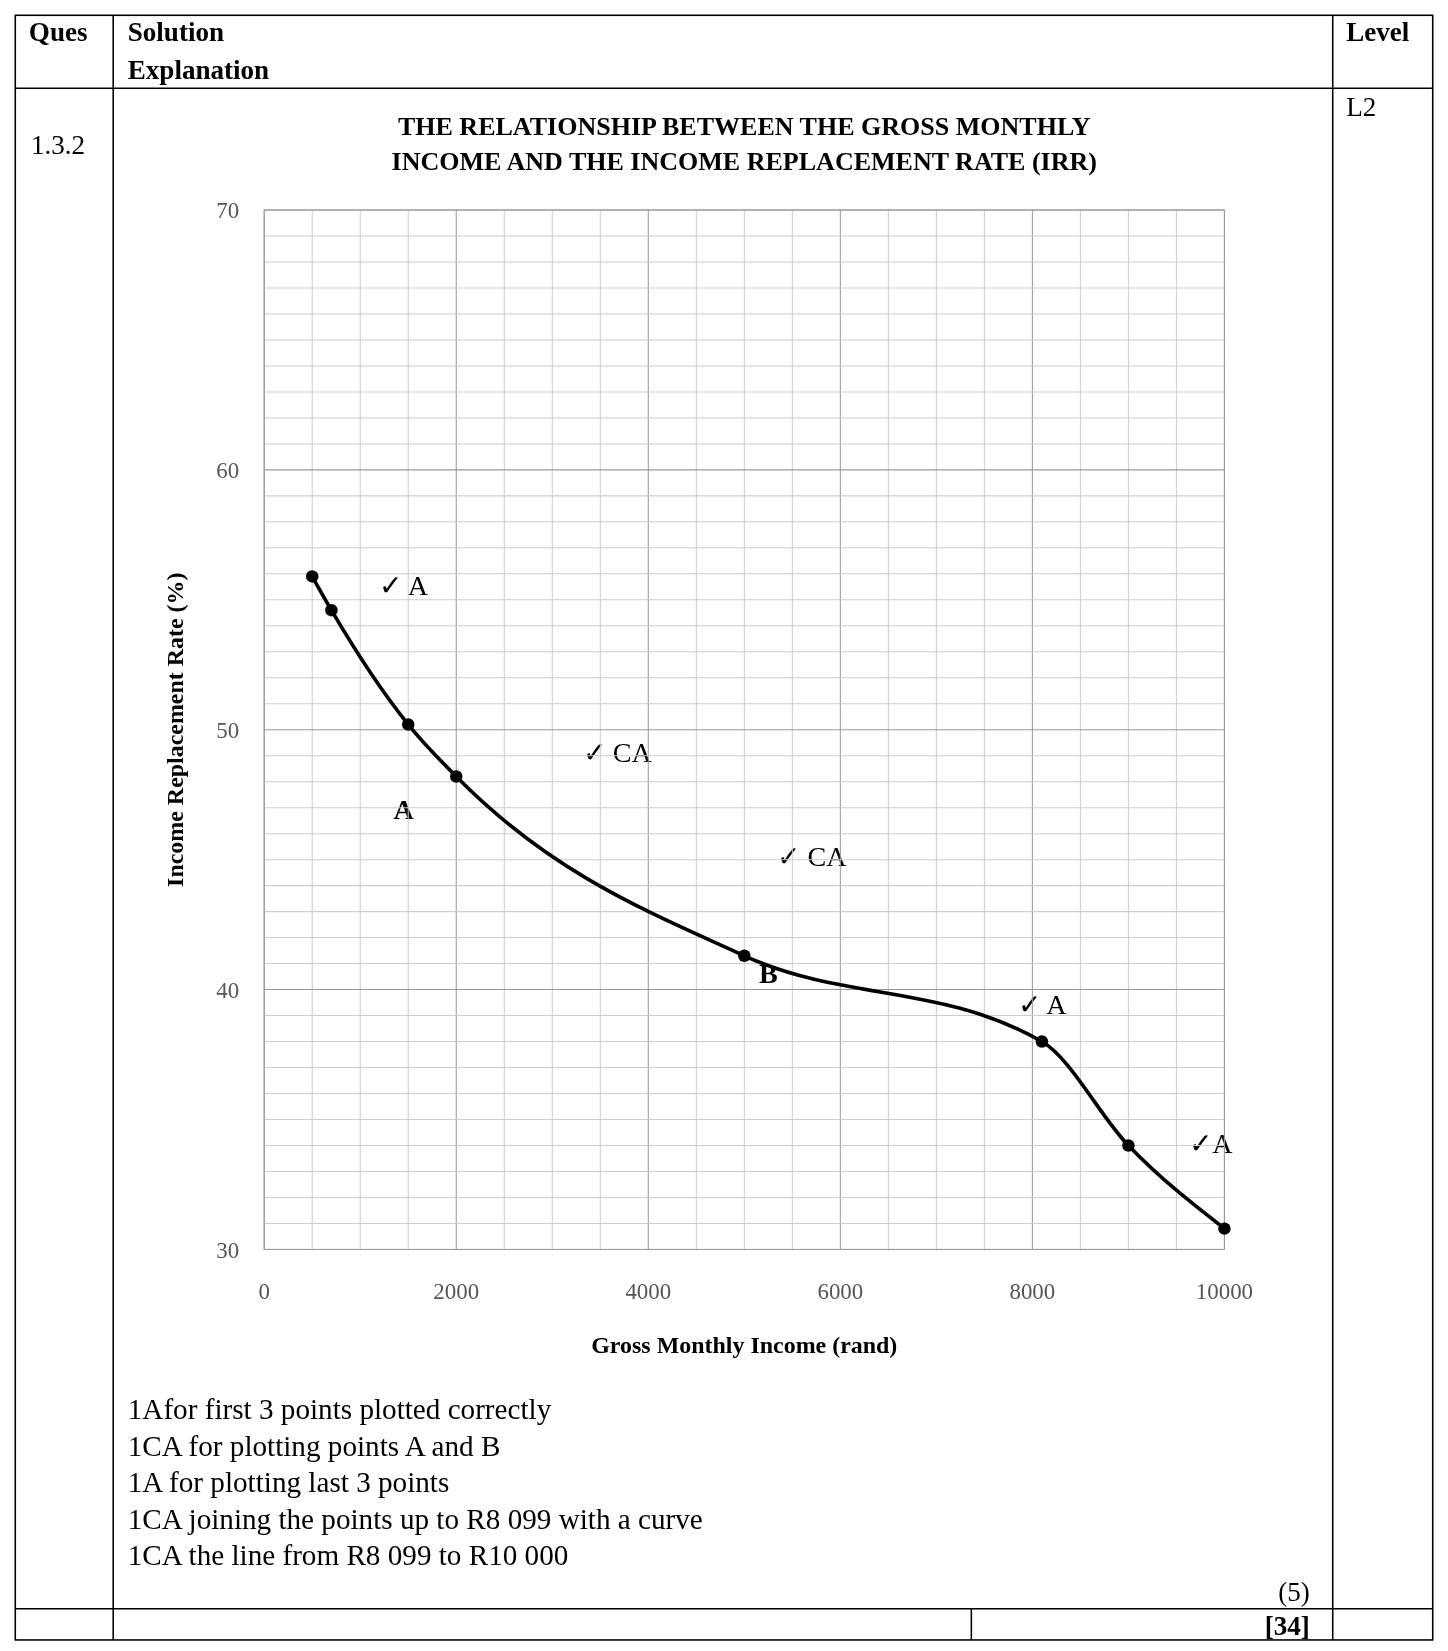 The image size is (1448, 1651). I want to click on x-tick-label: 6000, so click(840, 1292).